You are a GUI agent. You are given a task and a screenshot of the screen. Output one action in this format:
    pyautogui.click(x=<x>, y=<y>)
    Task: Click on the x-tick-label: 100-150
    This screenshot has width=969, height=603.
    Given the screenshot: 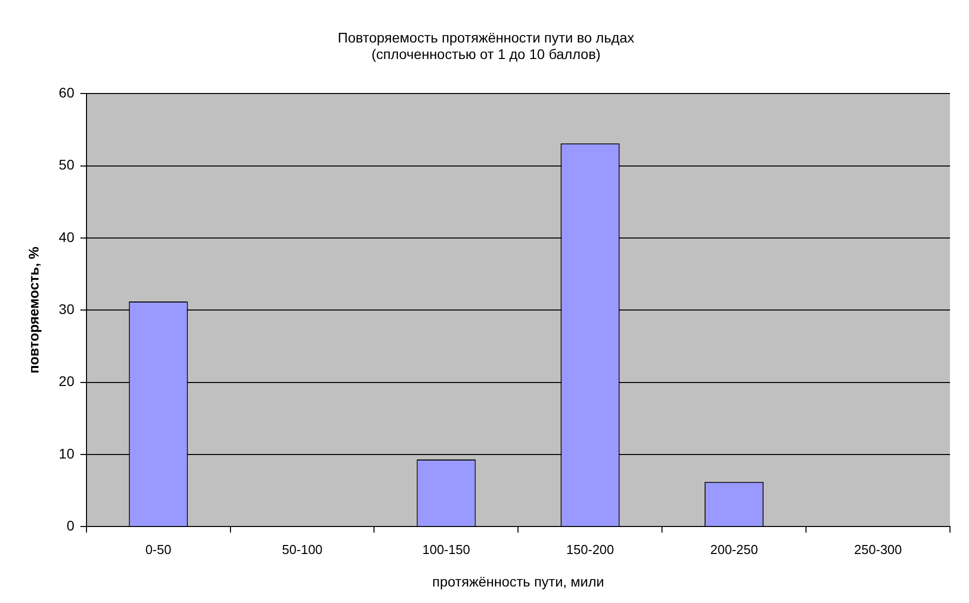 What is the action you would take?
    pyautogui.click(x=446, y=549)
    